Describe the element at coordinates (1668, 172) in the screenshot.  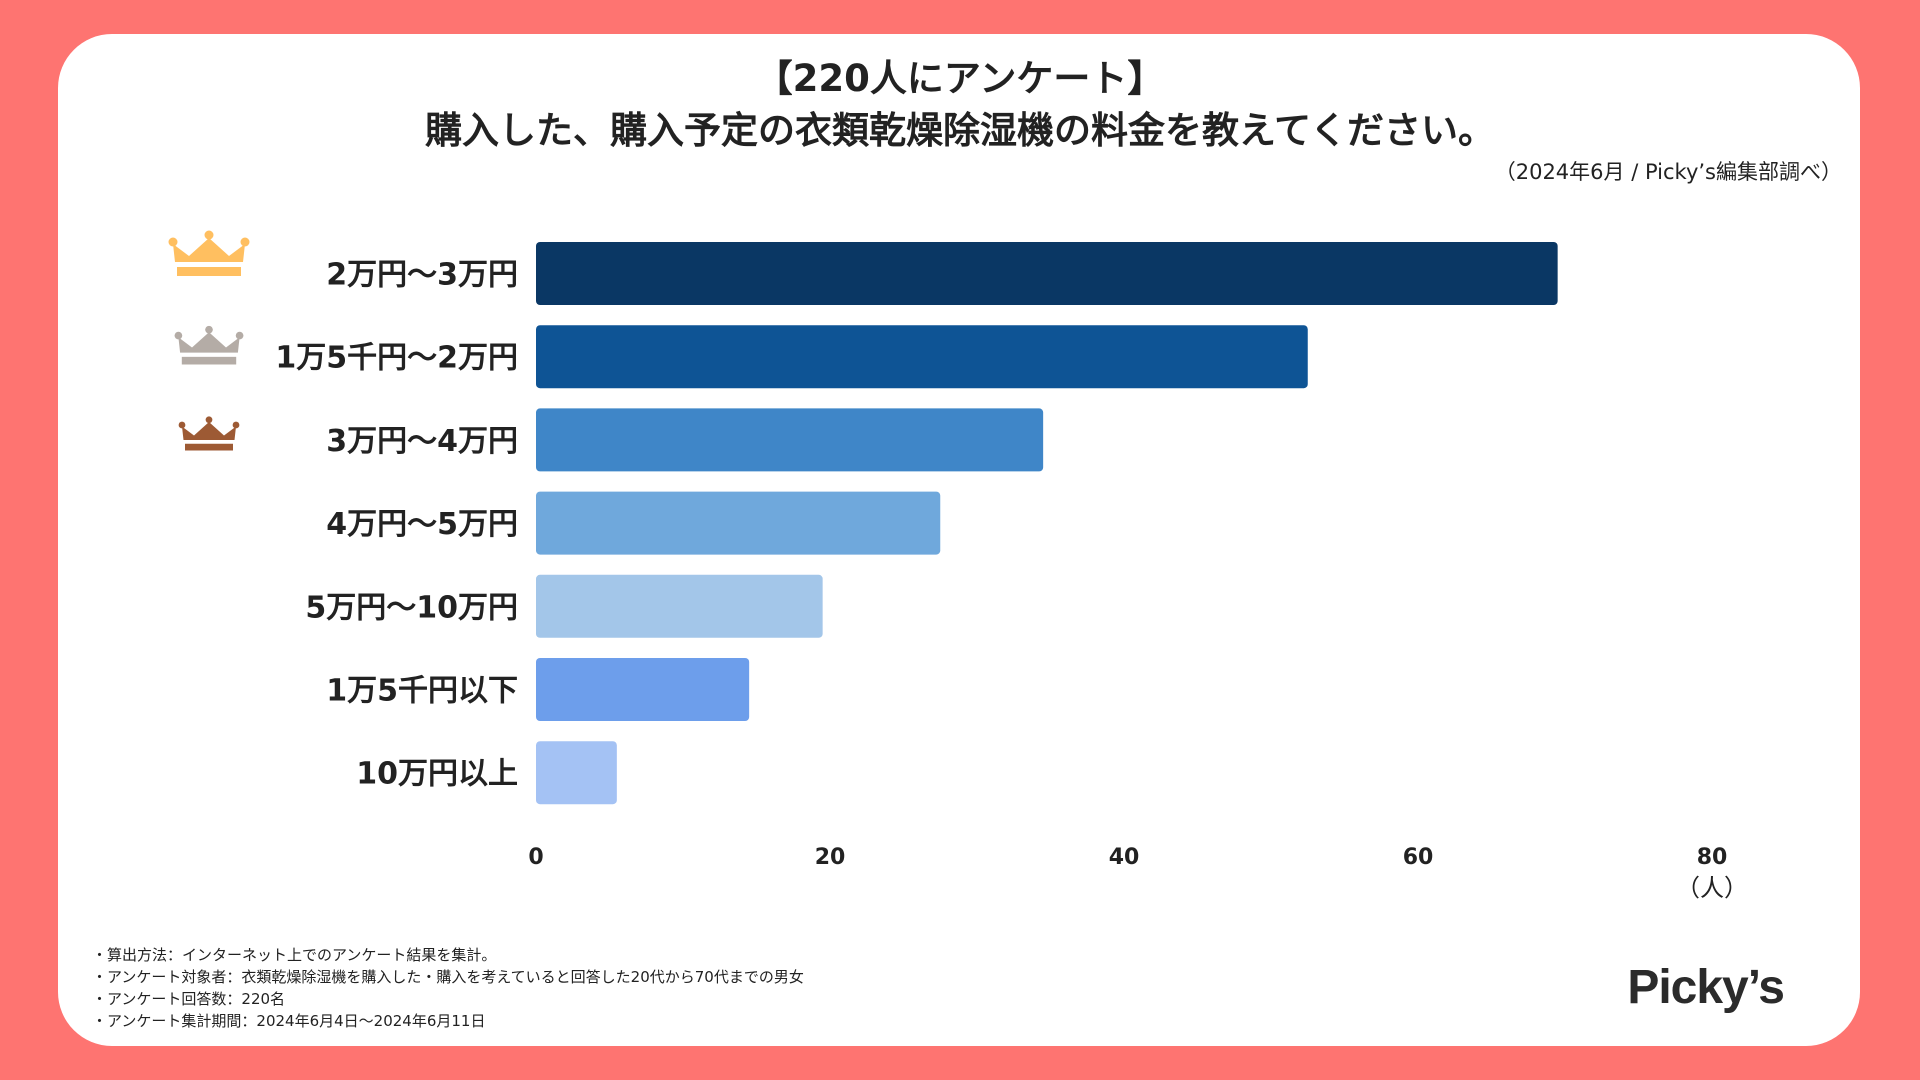
I see `source-note: （2024年6月 / Picky’s編集部調べ）` at that location.